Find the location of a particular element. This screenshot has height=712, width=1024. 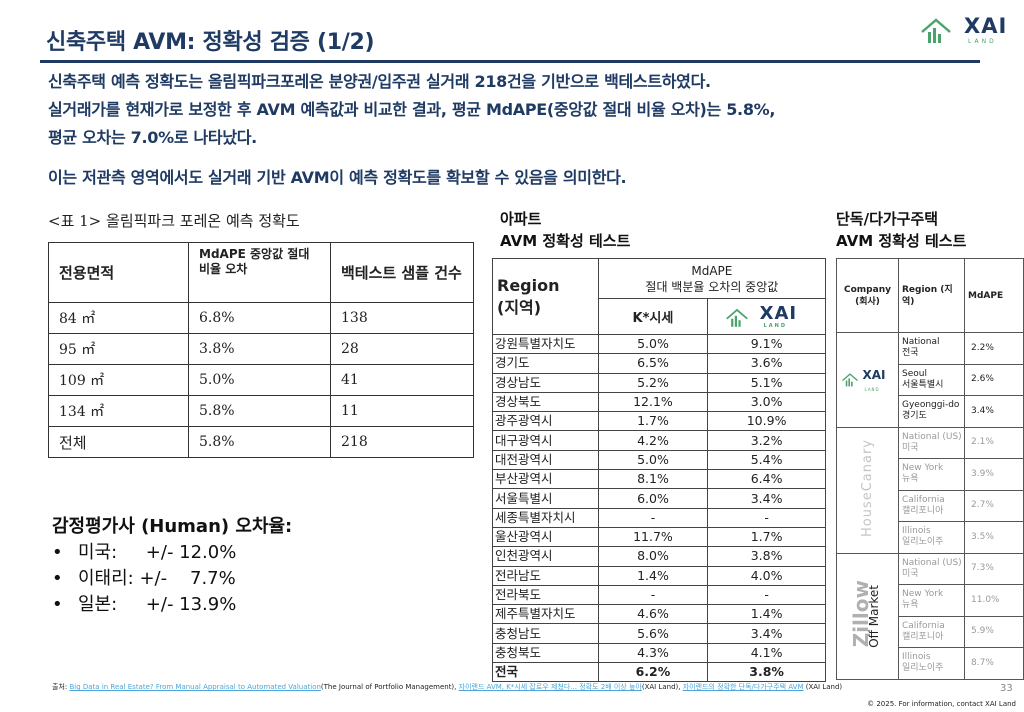

k-sise-mdape-cell: 6.2% is located at coordinates (653, 672).